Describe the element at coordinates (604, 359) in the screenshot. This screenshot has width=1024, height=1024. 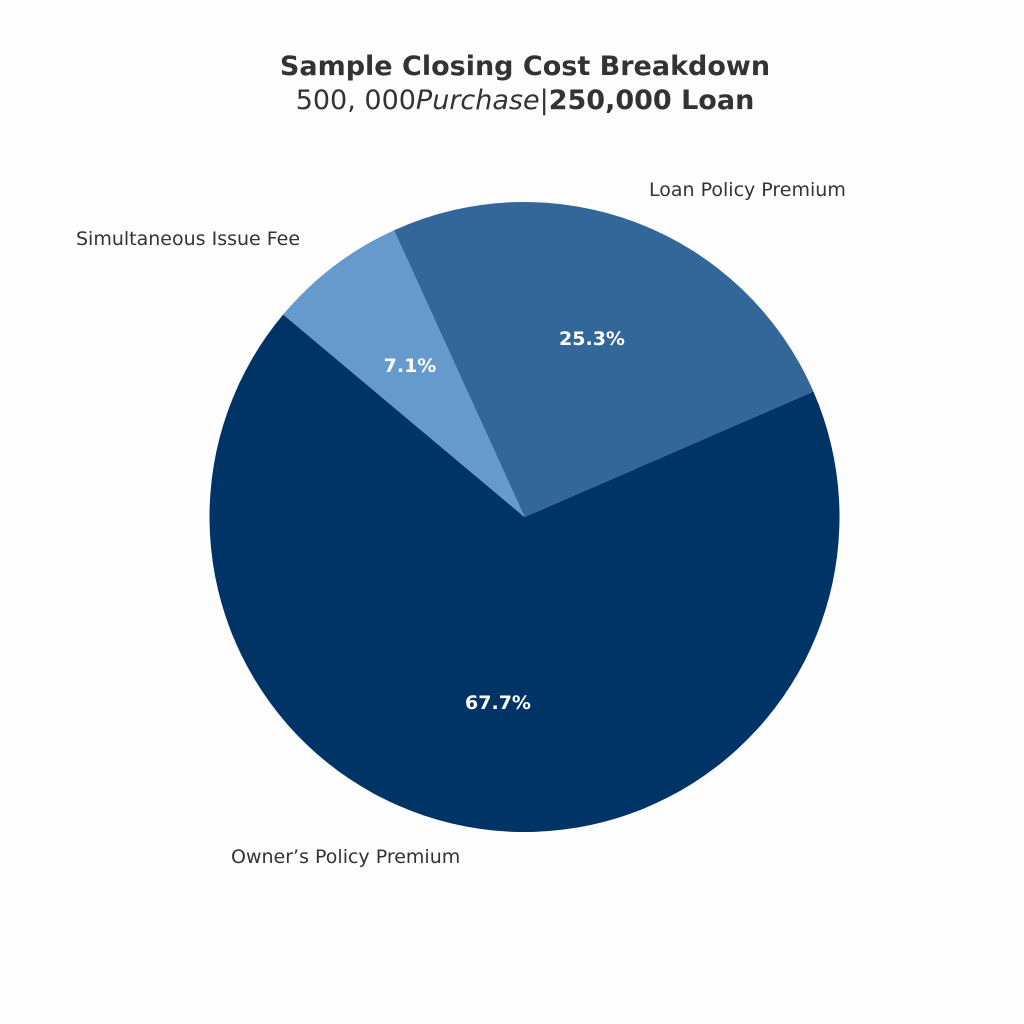
I see `wedge-loan-policy` at that location.